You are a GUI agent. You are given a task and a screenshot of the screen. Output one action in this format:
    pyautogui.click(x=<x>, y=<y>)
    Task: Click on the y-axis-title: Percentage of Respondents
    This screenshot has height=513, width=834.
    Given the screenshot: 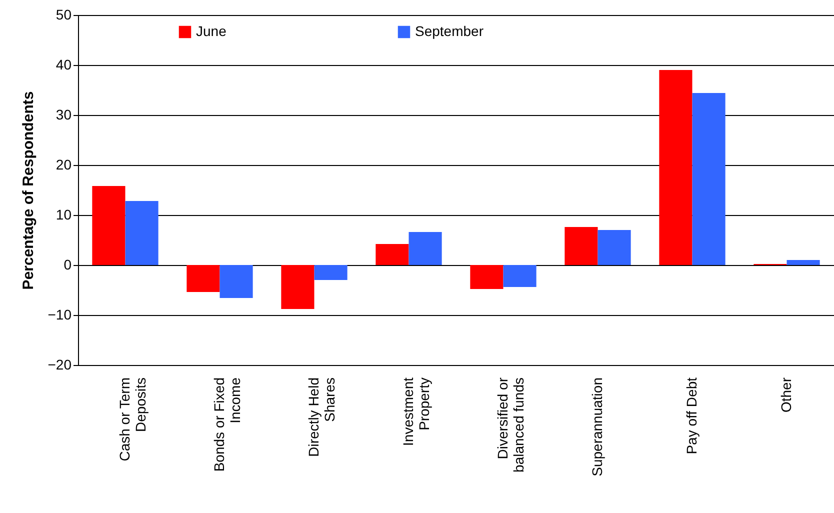 What is the action you would take?
    pyautogui.click(x=28, y=190)
    